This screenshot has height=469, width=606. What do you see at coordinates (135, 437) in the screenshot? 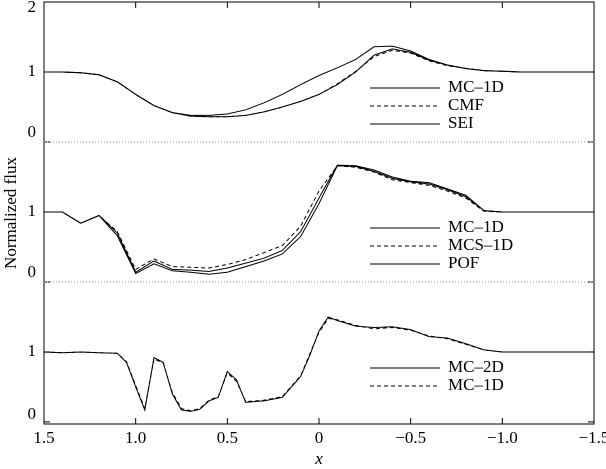
I see `x-tick-label: 1.0` at bounding box center [135, 437].